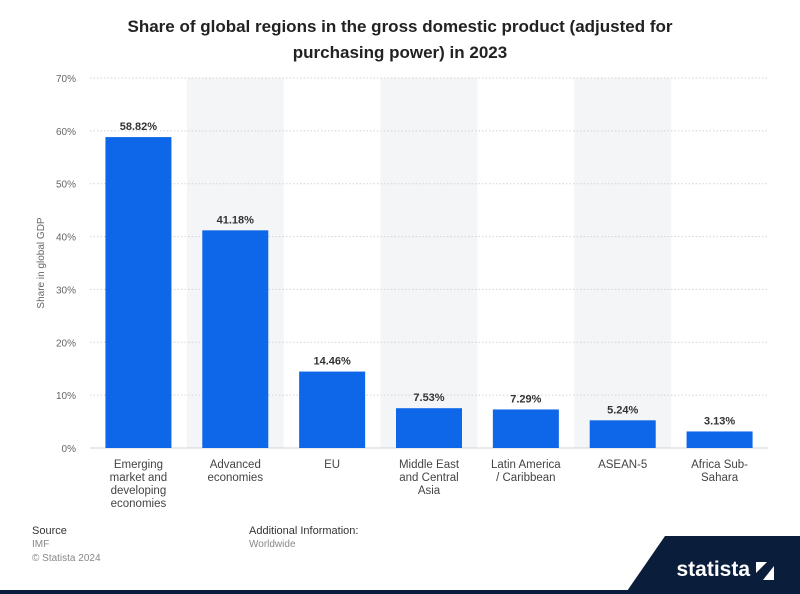 Image resolution: width=800 pixels, height=594 pixels. Describe the element at coordinates (713, 569) in the screenshot. I see `statista-logo: statista` at that location.